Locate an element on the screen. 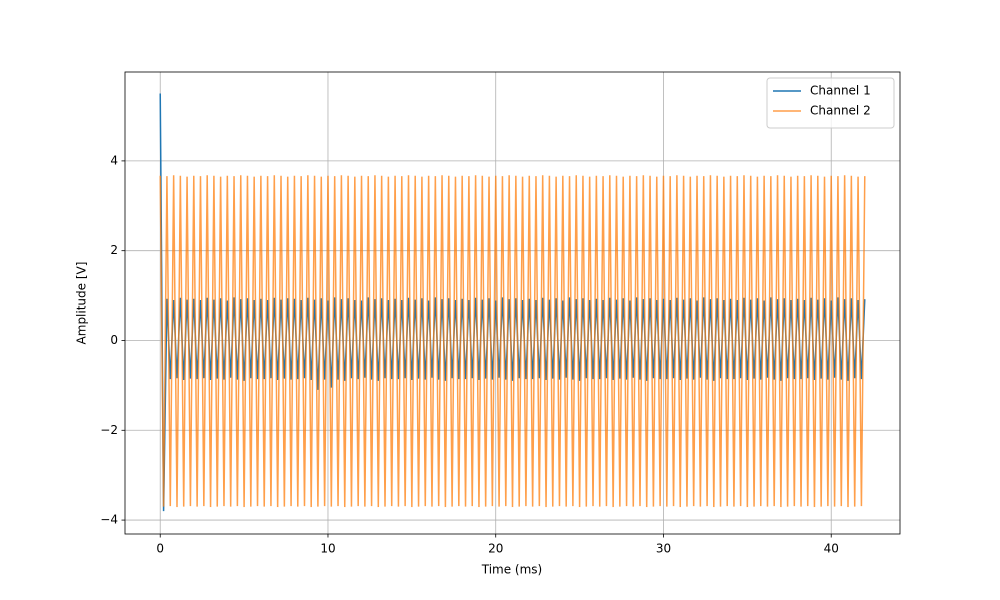 This screenshot has width=1000, height=600. x-tick-label: 30 is located at coordinates (663, 549).